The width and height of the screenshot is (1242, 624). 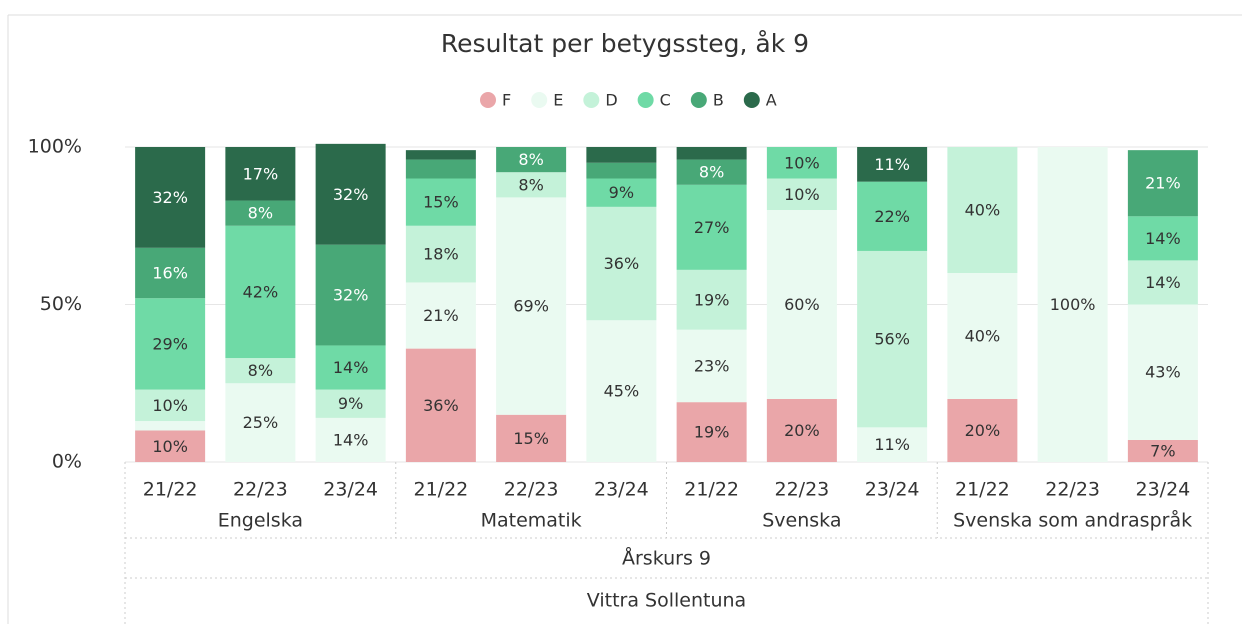 I want to click on data-label: 25%, so click(x=261, y=422).